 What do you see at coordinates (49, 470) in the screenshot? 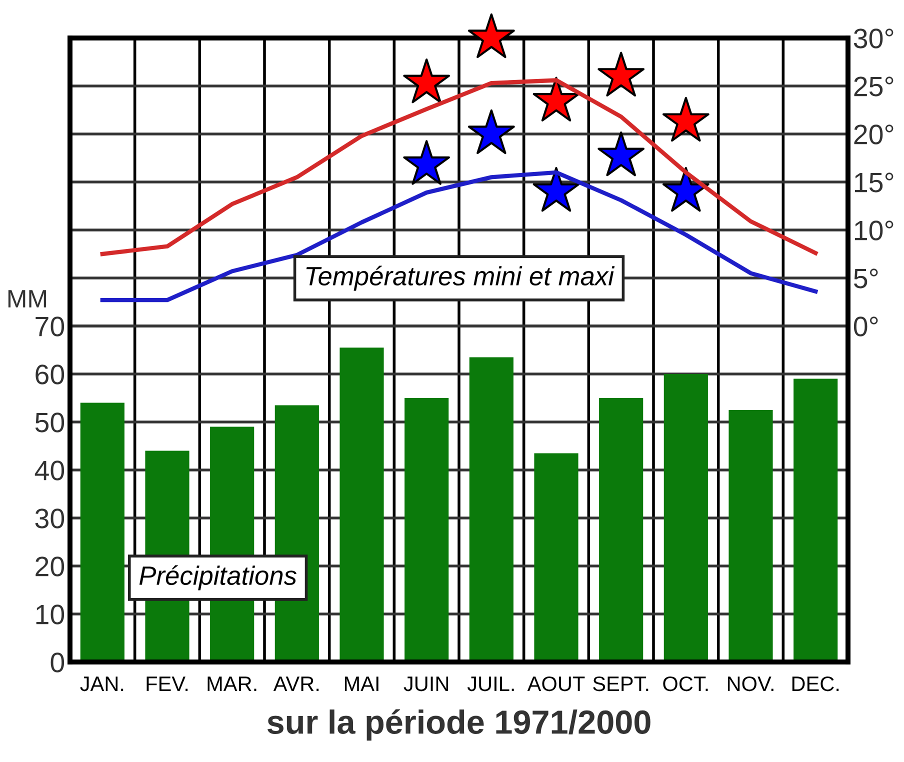
I see `y-tick-label: 40` at bounding box center [49, 470].